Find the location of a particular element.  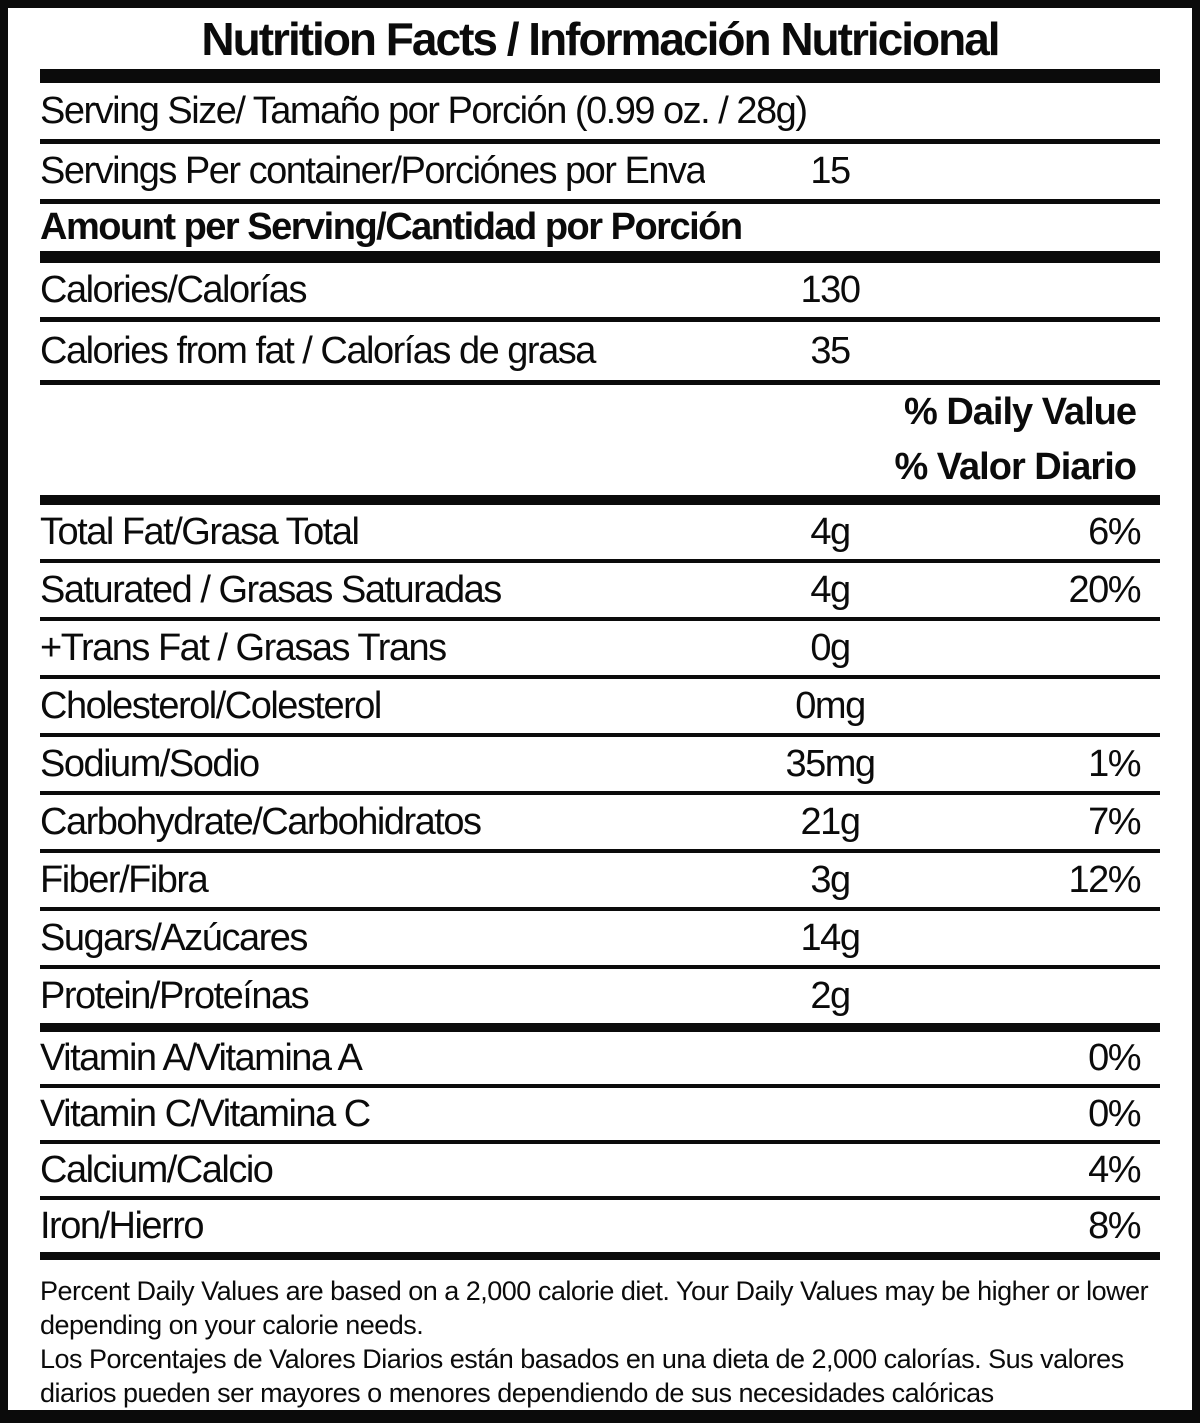

nutrient-row-sugars: Sugars/Azúcares 14g is located at coordinates (600, 938).